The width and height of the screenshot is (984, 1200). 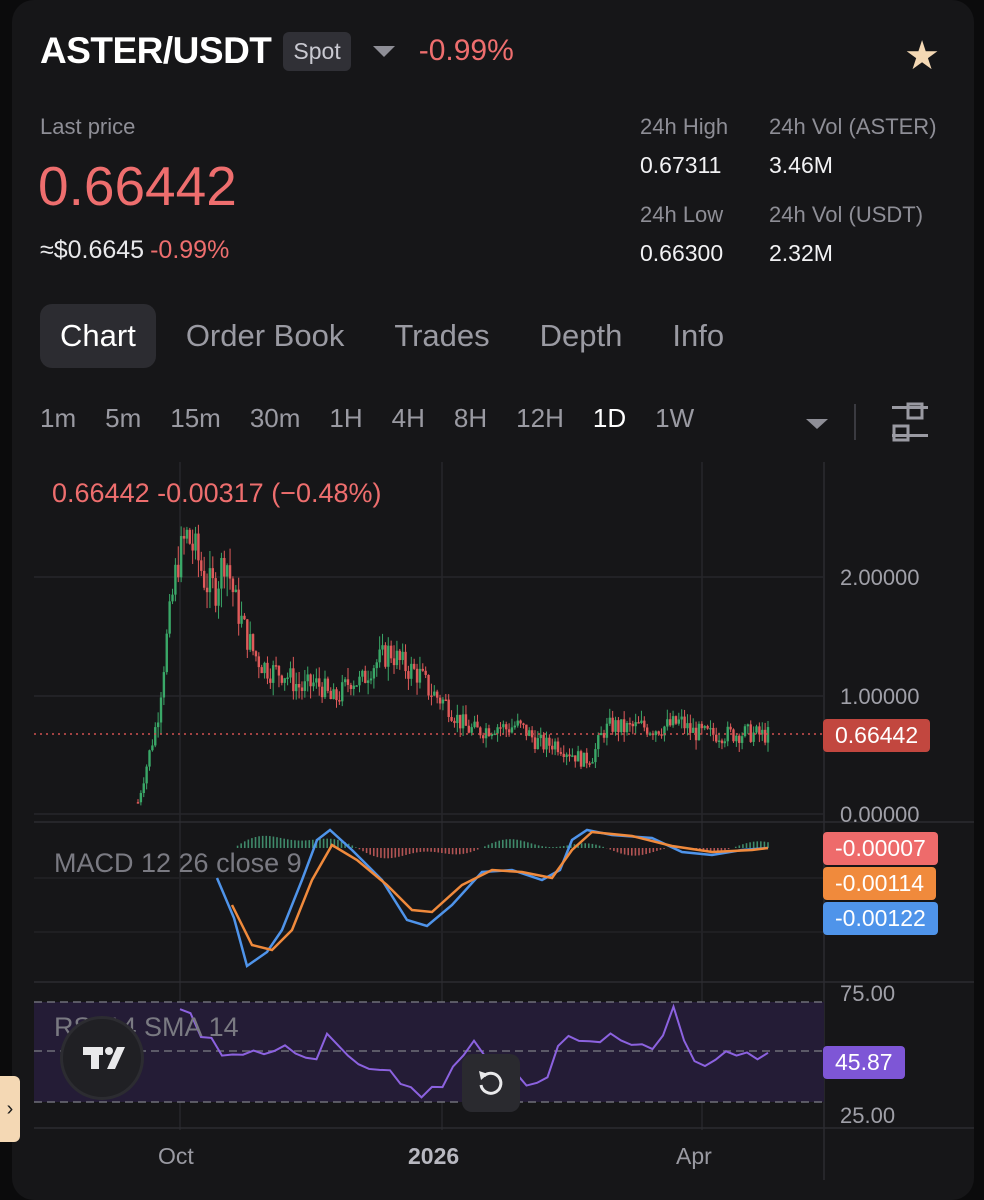 I want to click on timeframe-5m: 5m, so click(x=123, y=418).